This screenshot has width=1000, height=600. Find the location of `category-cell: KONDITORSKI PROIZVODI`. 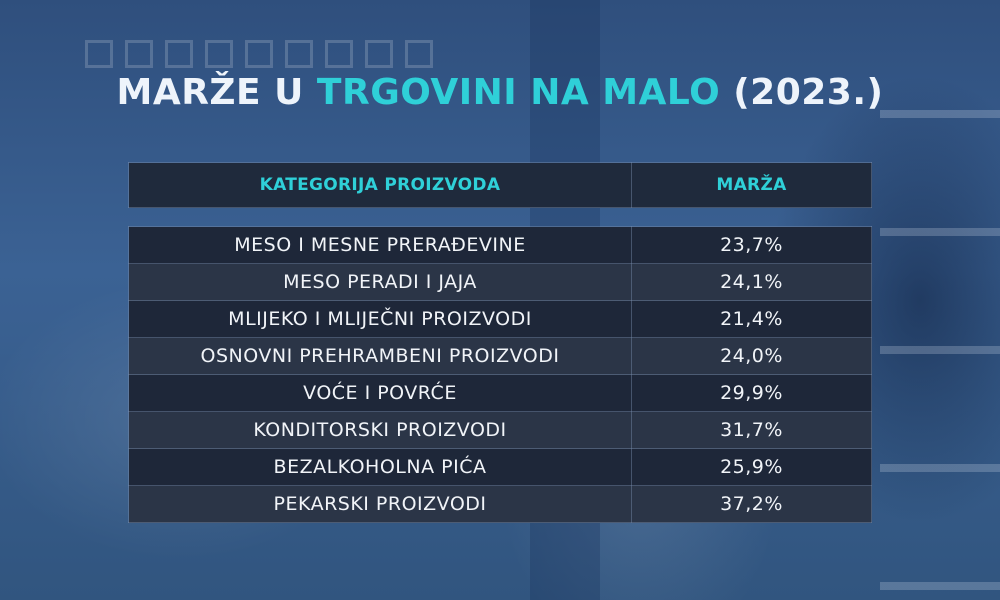

category-cell: KONDITORSKI PROIZVODI is located at coordinates (380, 430).